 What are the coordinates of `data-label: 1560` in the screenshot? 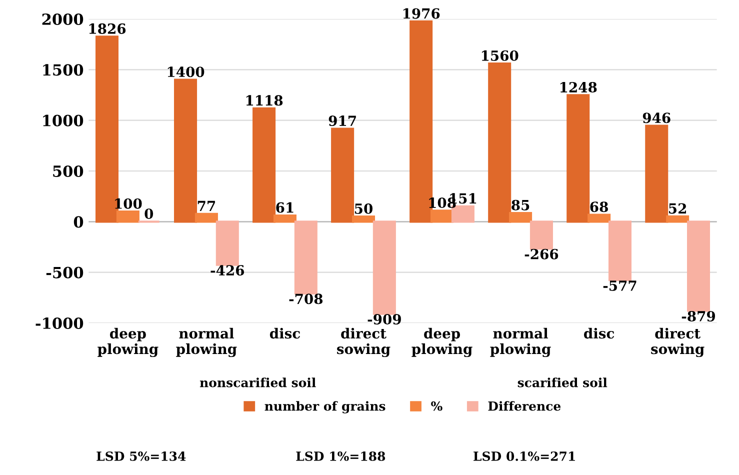 It's located at (500, 55).